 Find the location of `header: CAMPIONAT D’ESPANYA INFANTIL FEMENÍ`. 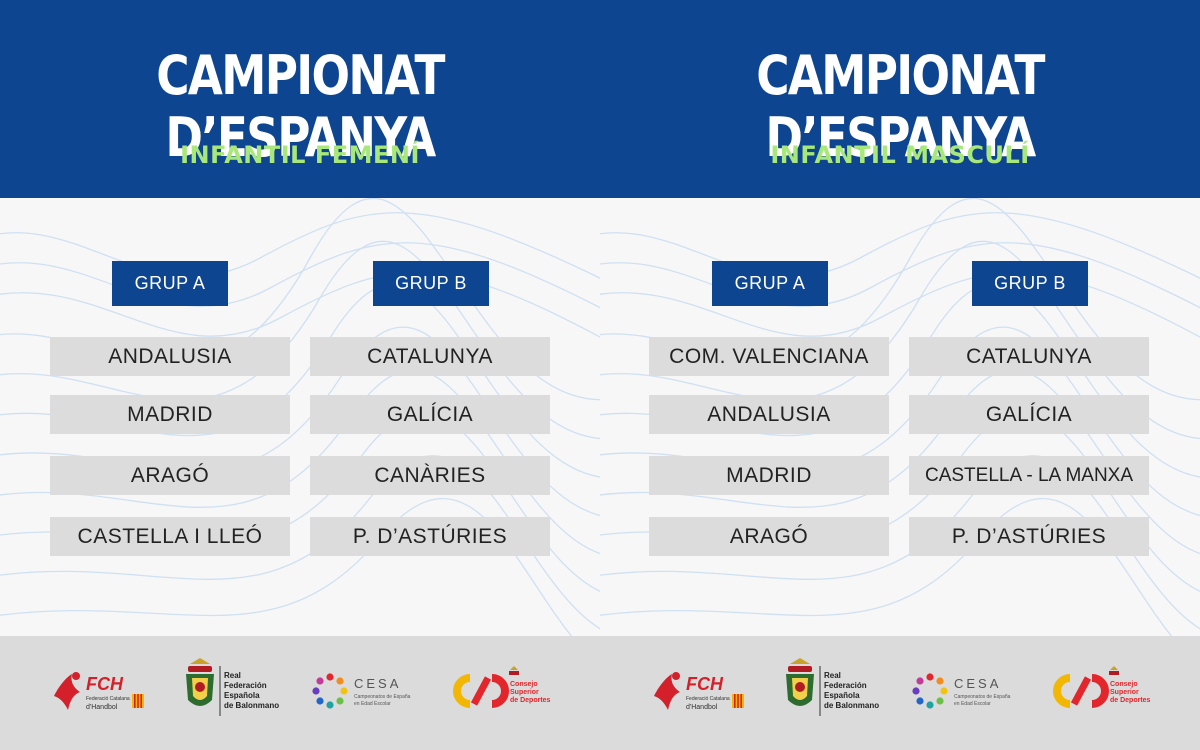

header: CAMPIONAT D’ESPANYA INFANTIL FEMENÍ is located at coordinates (300, 99).